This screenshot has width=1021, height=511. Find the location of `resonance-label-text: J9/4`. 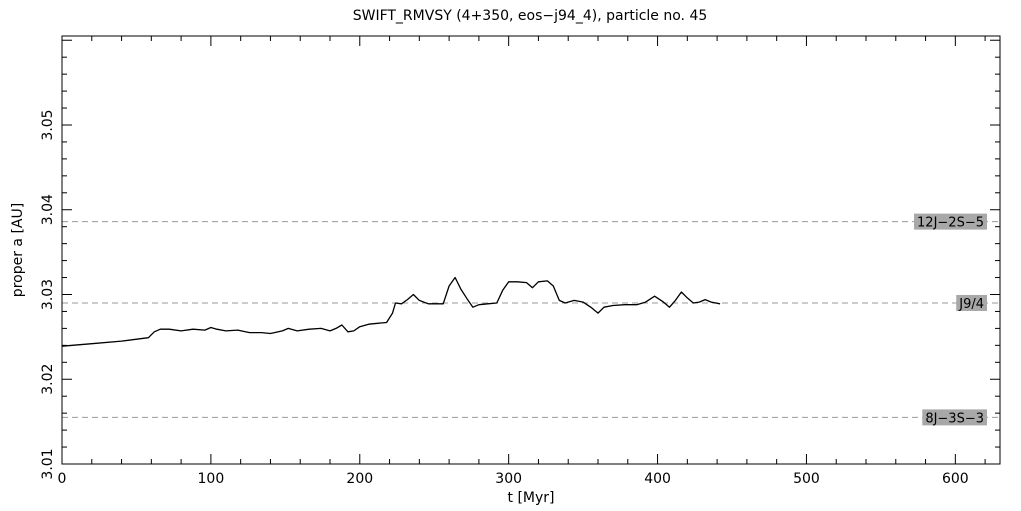

resonance-label-text: J9/4 is located at coordinates (971, 304).